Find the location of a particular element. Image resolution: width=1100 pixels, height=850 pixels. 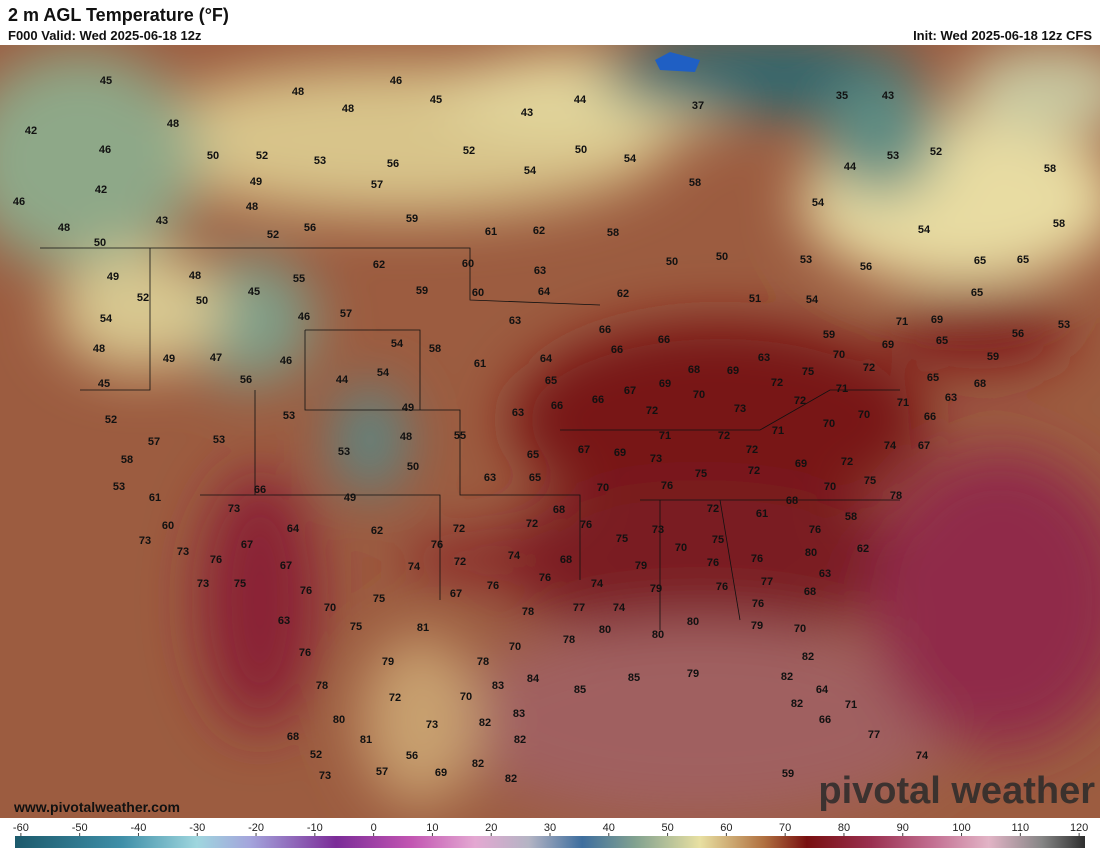

colorbar-tick-label: 90 is located at coordinates (903, 828).